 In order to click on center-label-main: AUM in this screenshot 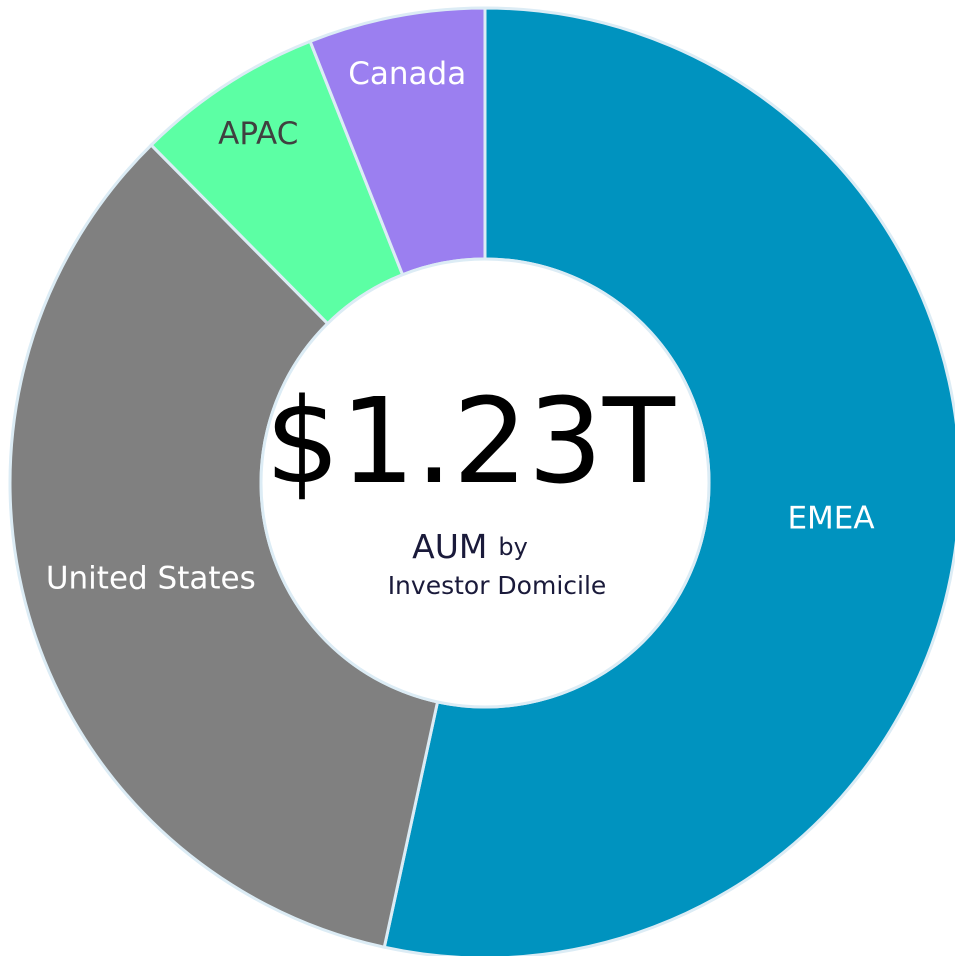, I will do `click(449, 546)`.